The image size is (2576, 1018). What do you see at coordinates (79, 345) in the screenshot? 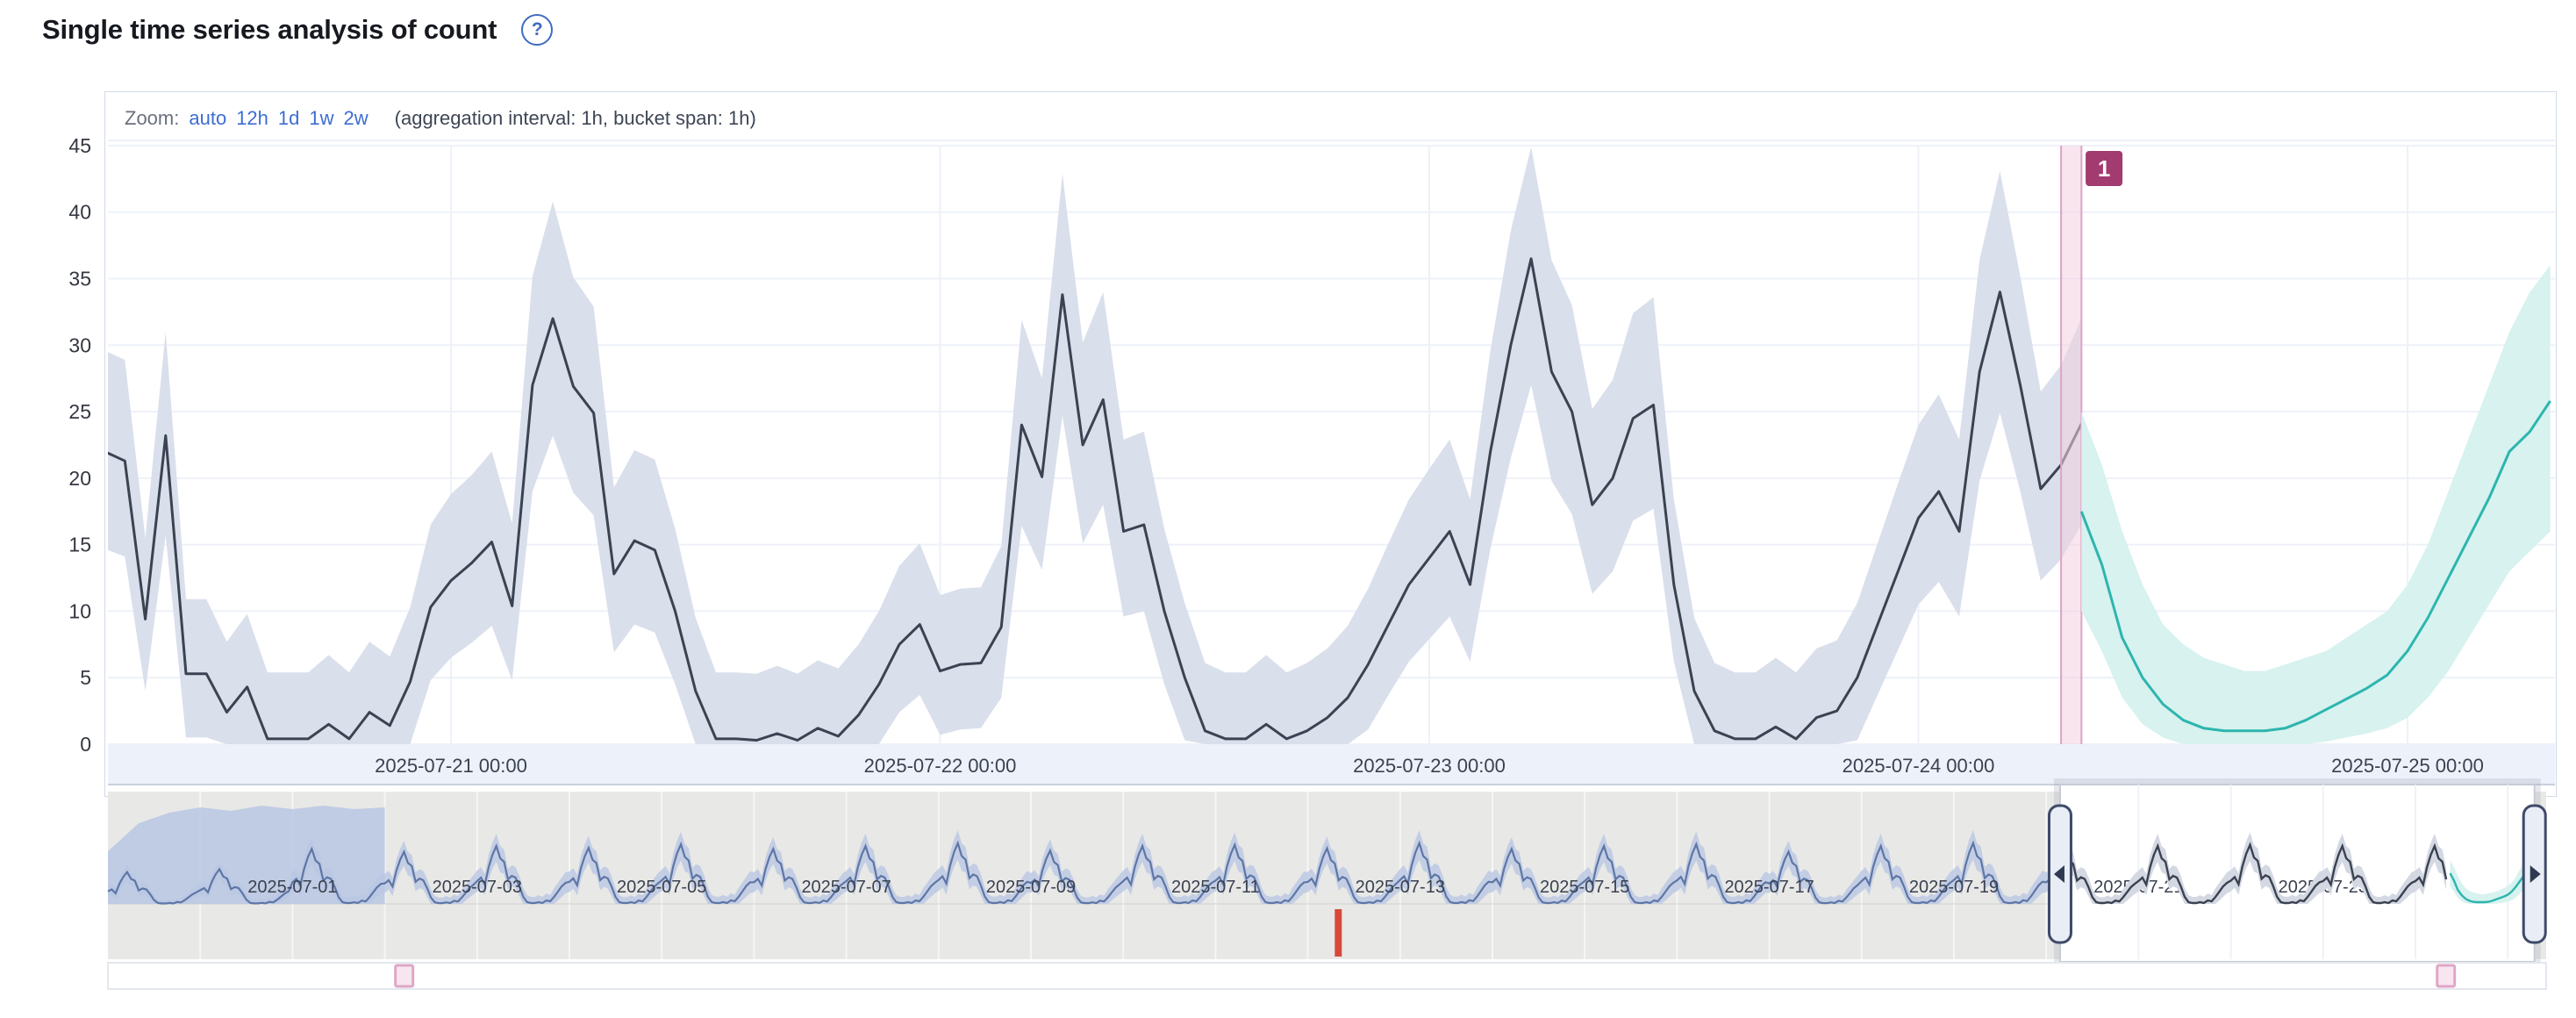
I see `y-axis-tick-label: 30` at bounding box center [79, 345].